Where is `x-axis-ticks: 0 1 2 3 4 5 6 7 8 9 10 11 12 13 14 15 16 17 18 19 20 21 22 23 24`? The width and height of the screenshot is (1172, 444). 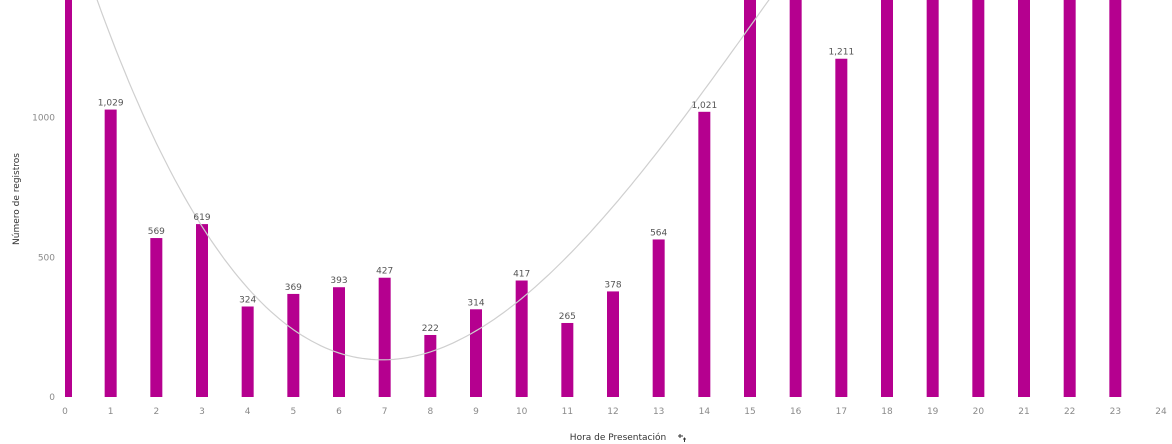
x-axis-ticks: 0 1 2 3 4 5 6 7 8 9 10 11 12 13 14 15 16 17 18 19 20 21 22 23 24 is located at coordinates (614, 412).